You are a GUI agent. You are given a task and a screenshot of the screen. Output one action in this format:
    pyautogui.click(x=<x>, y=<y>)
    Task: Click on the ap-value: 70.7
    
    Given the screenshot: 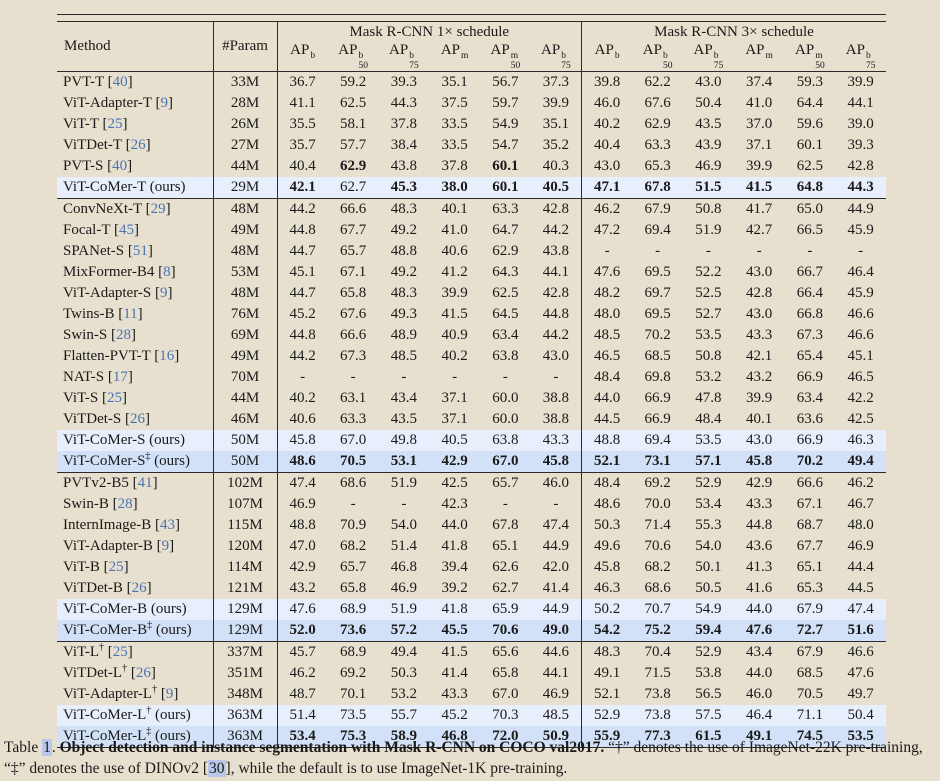 What is the action you would take?
    pyautogui.click(x=657, y=609)
    